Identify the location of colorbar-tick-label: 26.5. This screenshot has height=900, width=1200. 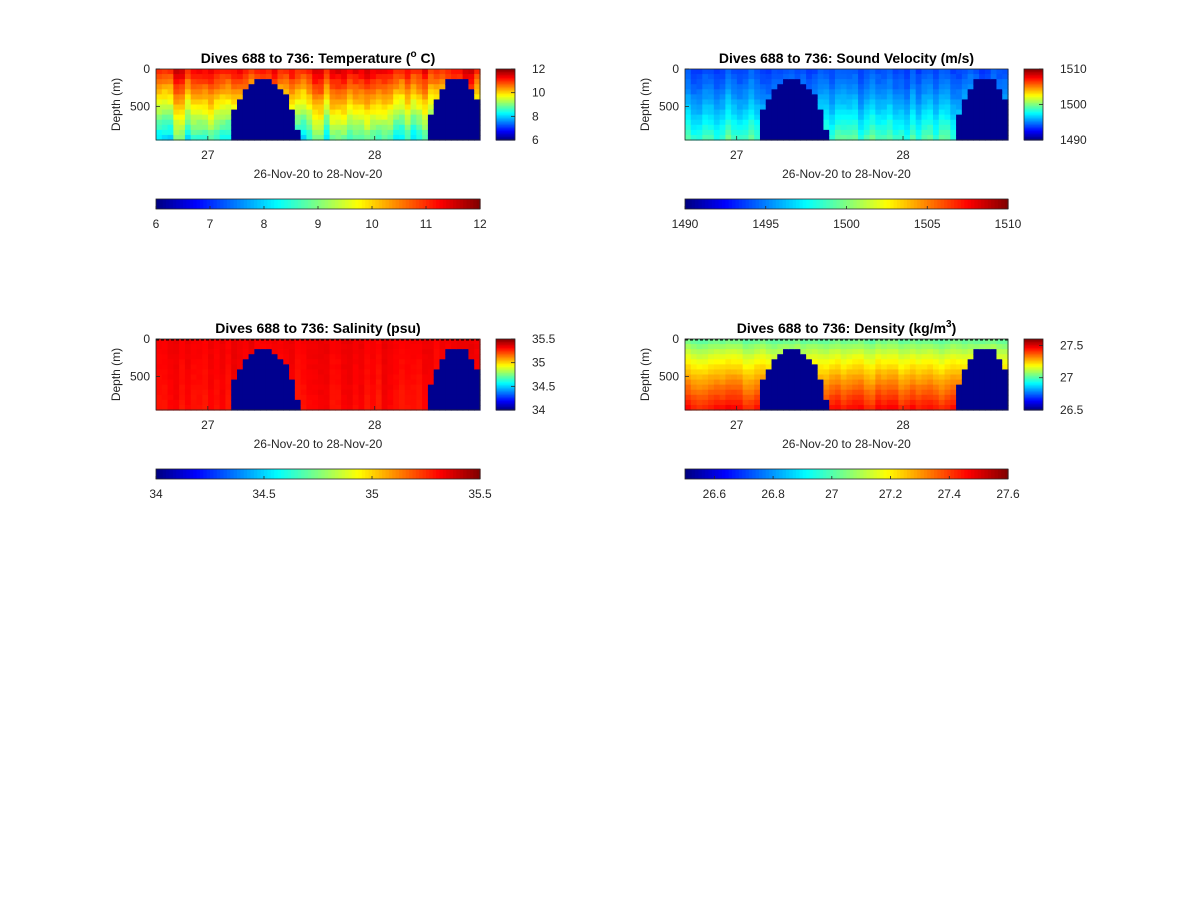
(1072, 410).